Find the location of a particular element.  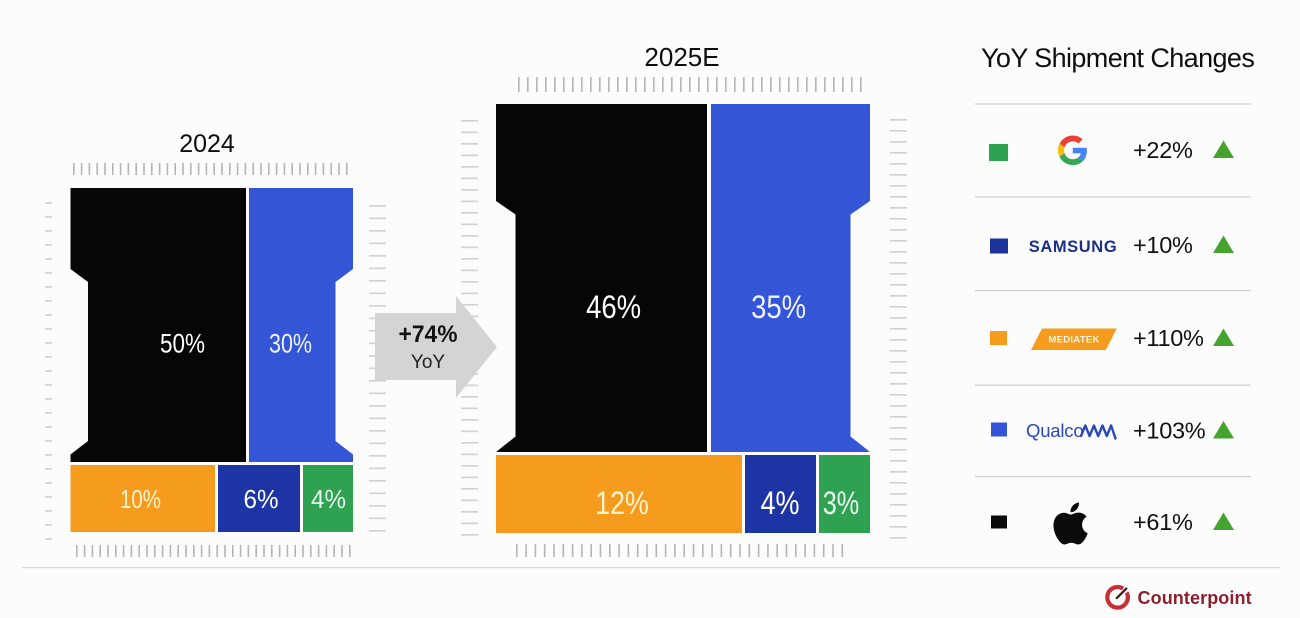

svg-text: 35% is located at coordinates (778, 307).